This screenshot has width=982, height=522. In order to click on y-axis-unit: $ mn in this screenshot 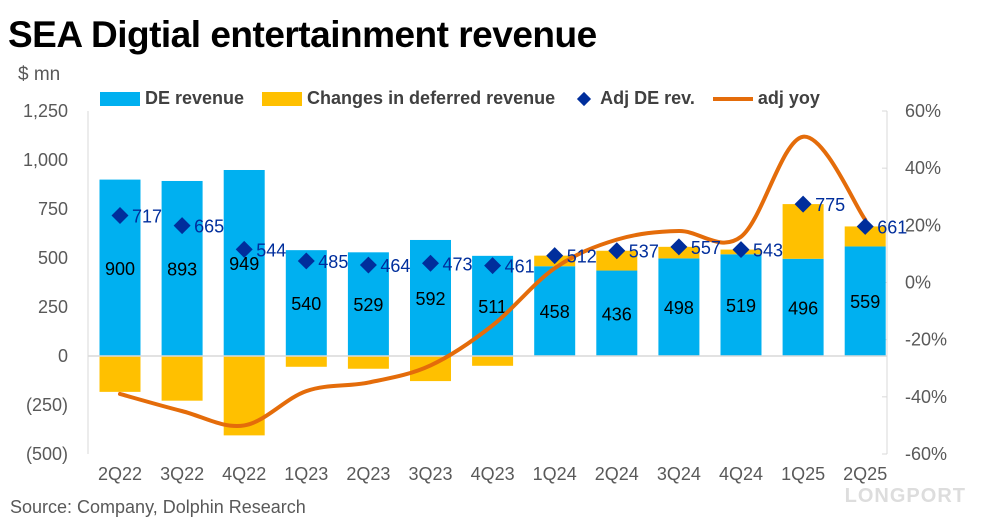, I will do `click(39, 74)`.